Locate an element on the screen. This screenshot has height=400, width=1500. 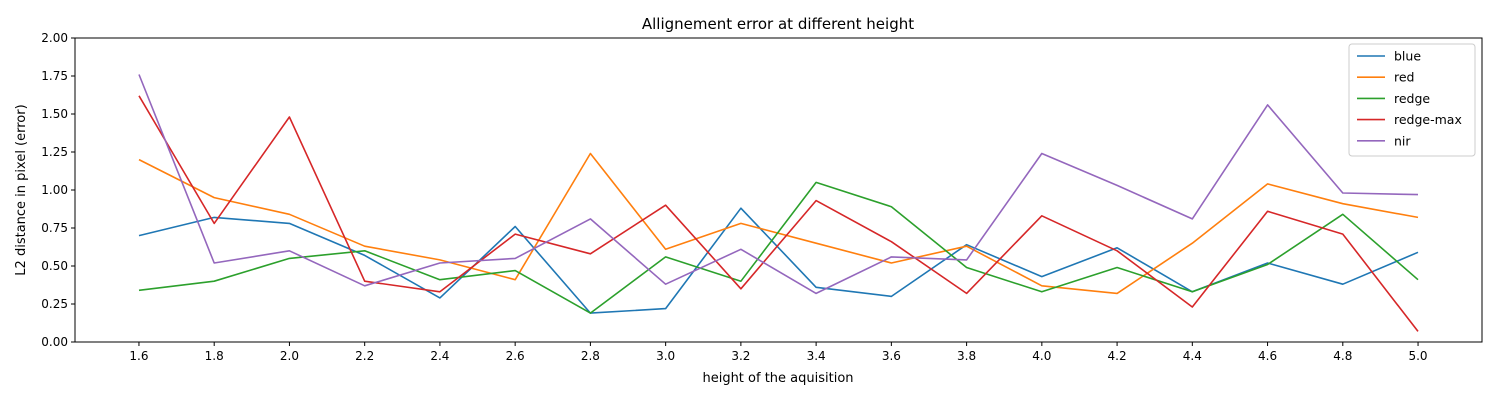
x-tick-label: 4.4 is located at coordinates (1192, 356).